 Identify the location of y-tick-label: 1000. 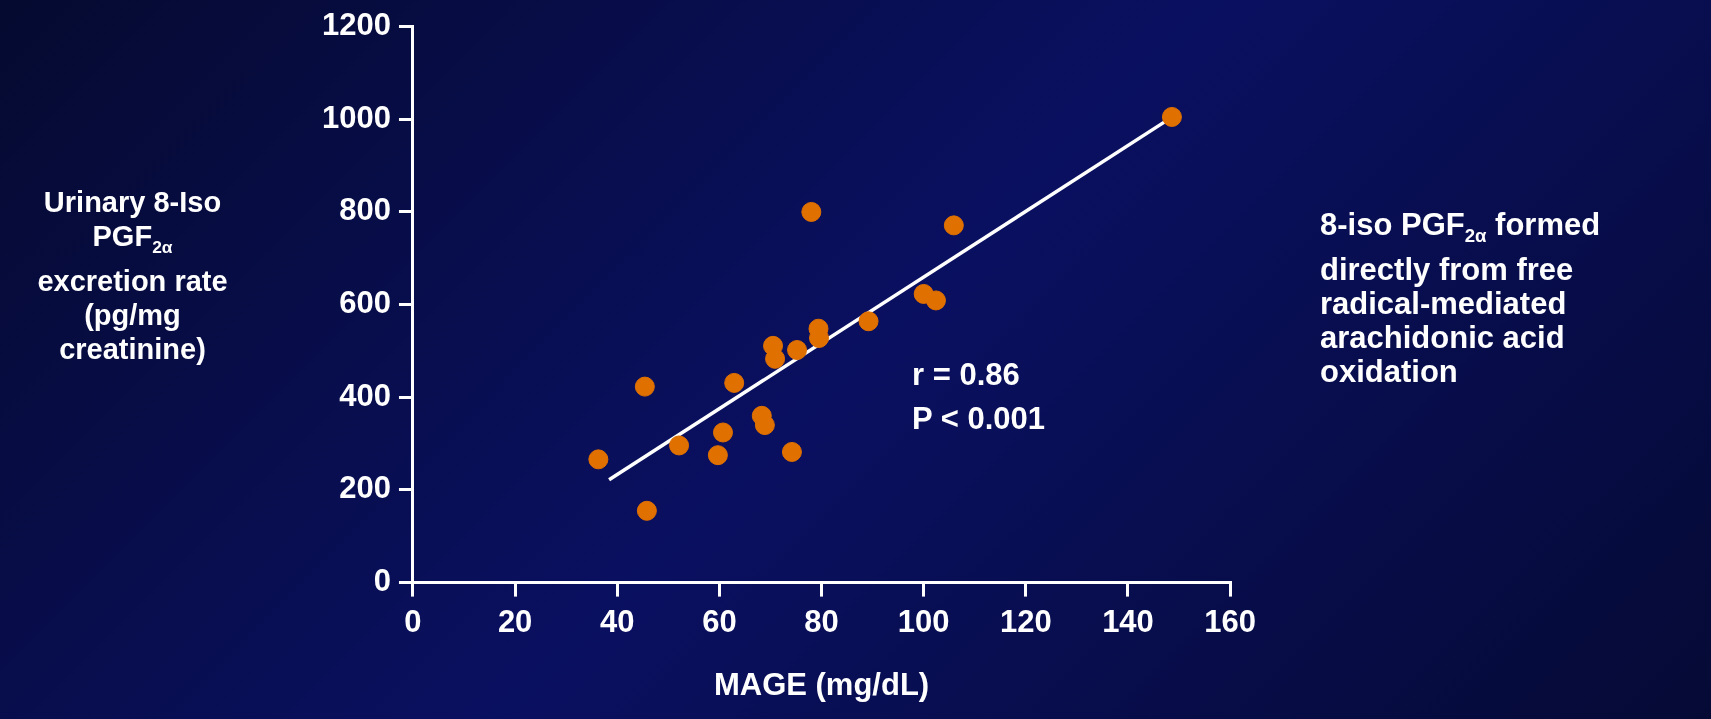
(356, 117).